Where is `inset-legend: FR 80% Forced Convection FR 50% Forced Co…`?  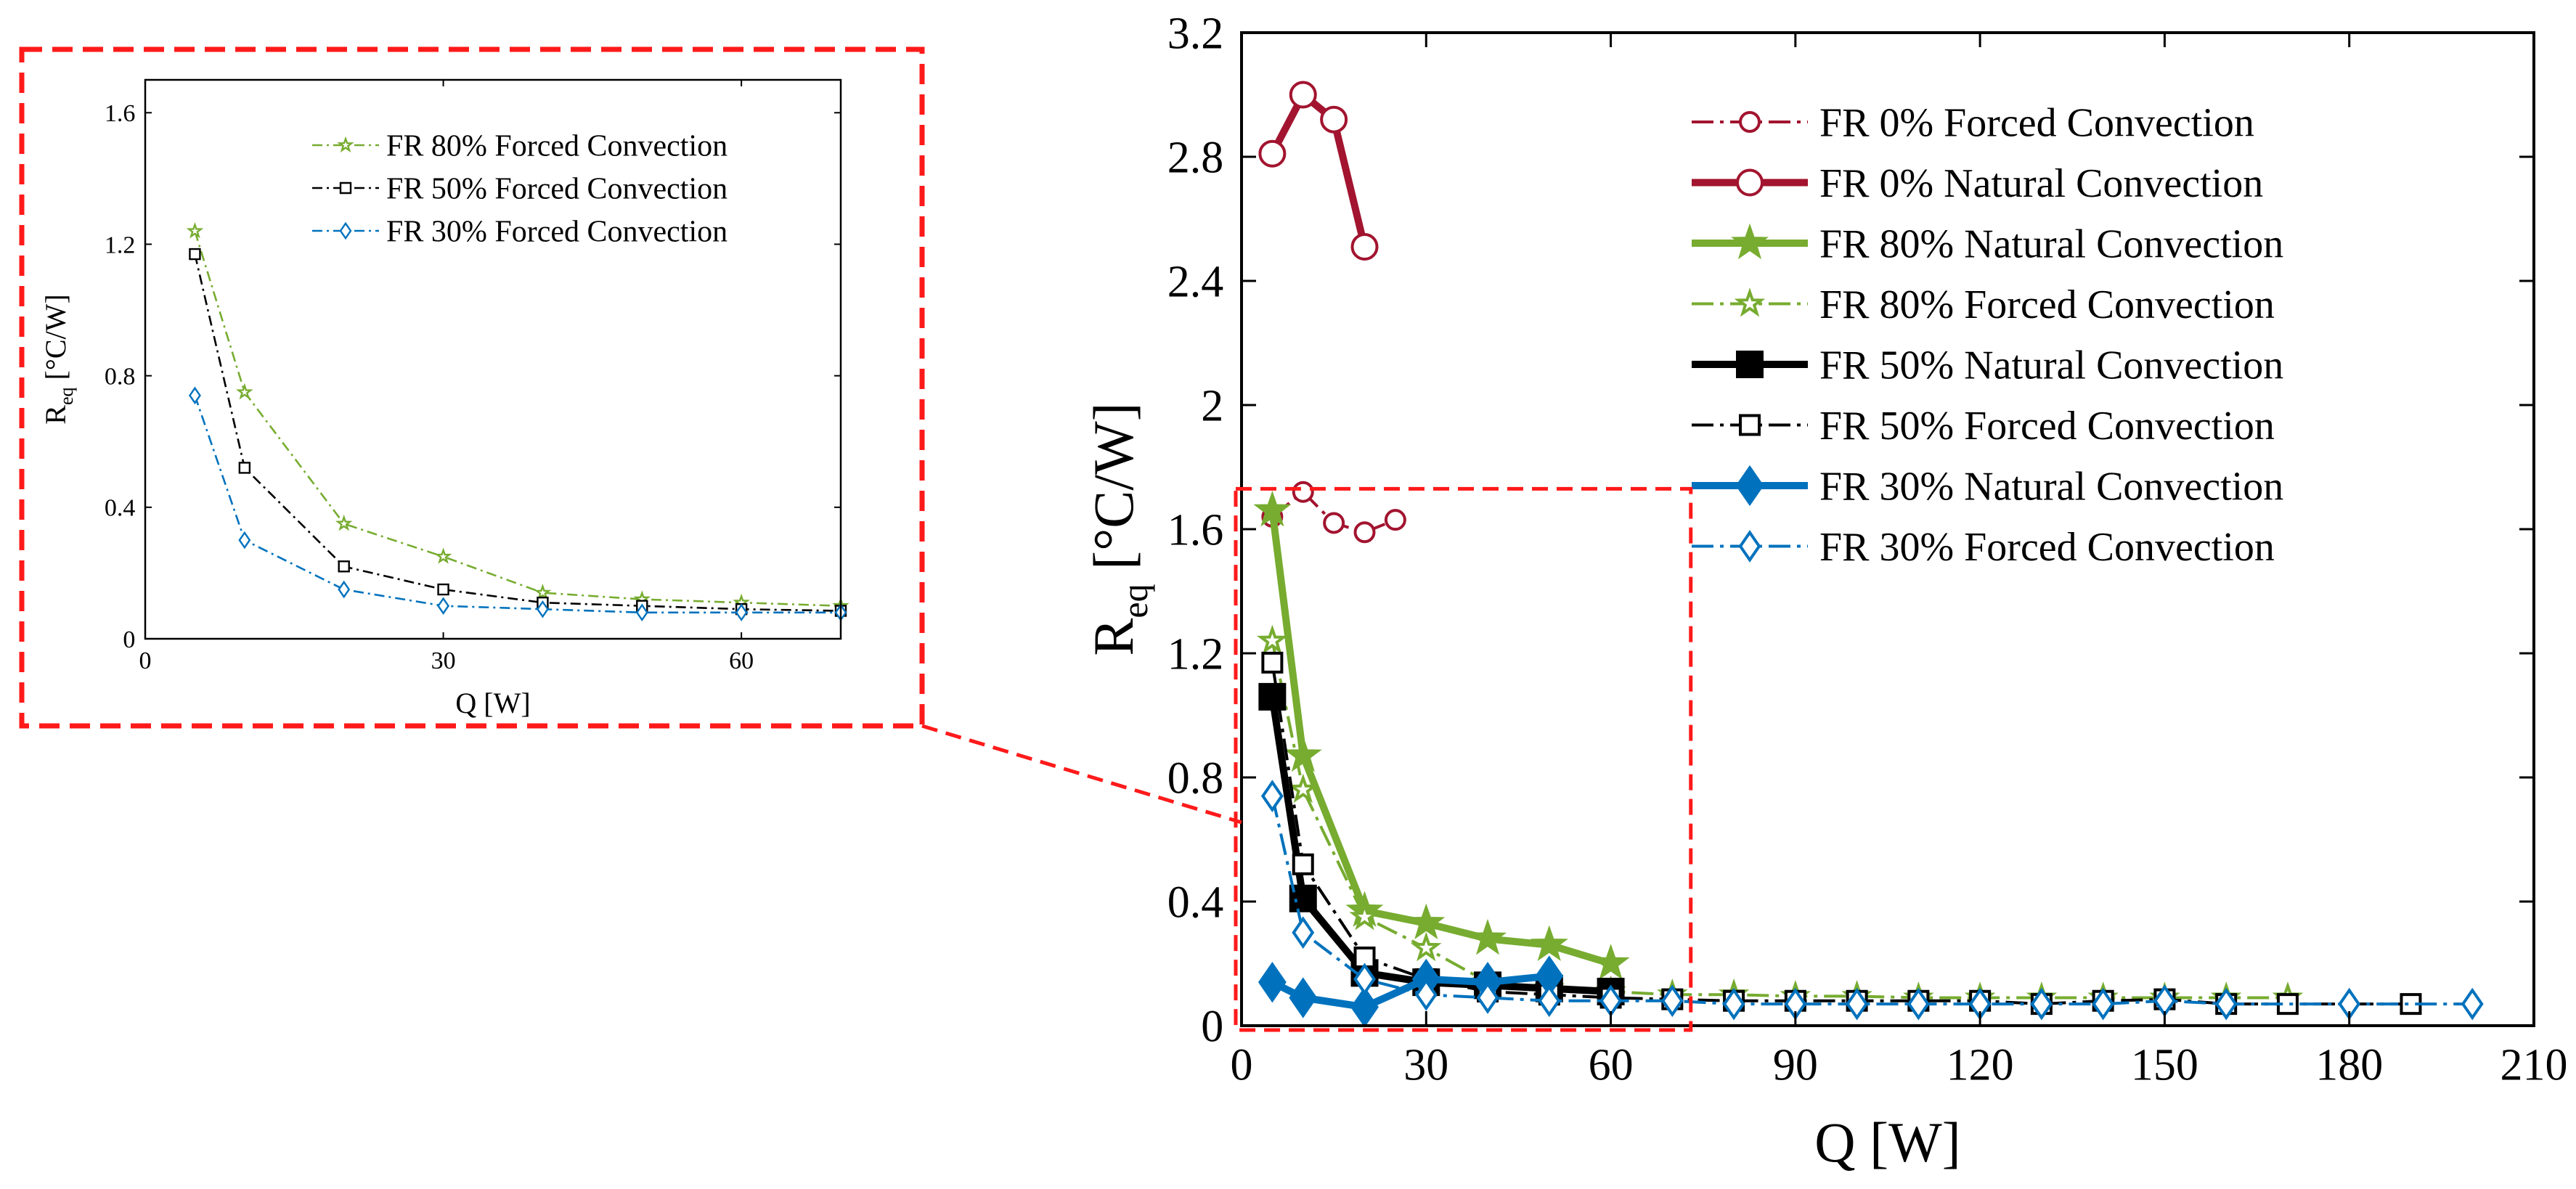
inset-legend: FR 80% Forced Convection FR 50% Forced Co… is located at coordinates (519, 189).